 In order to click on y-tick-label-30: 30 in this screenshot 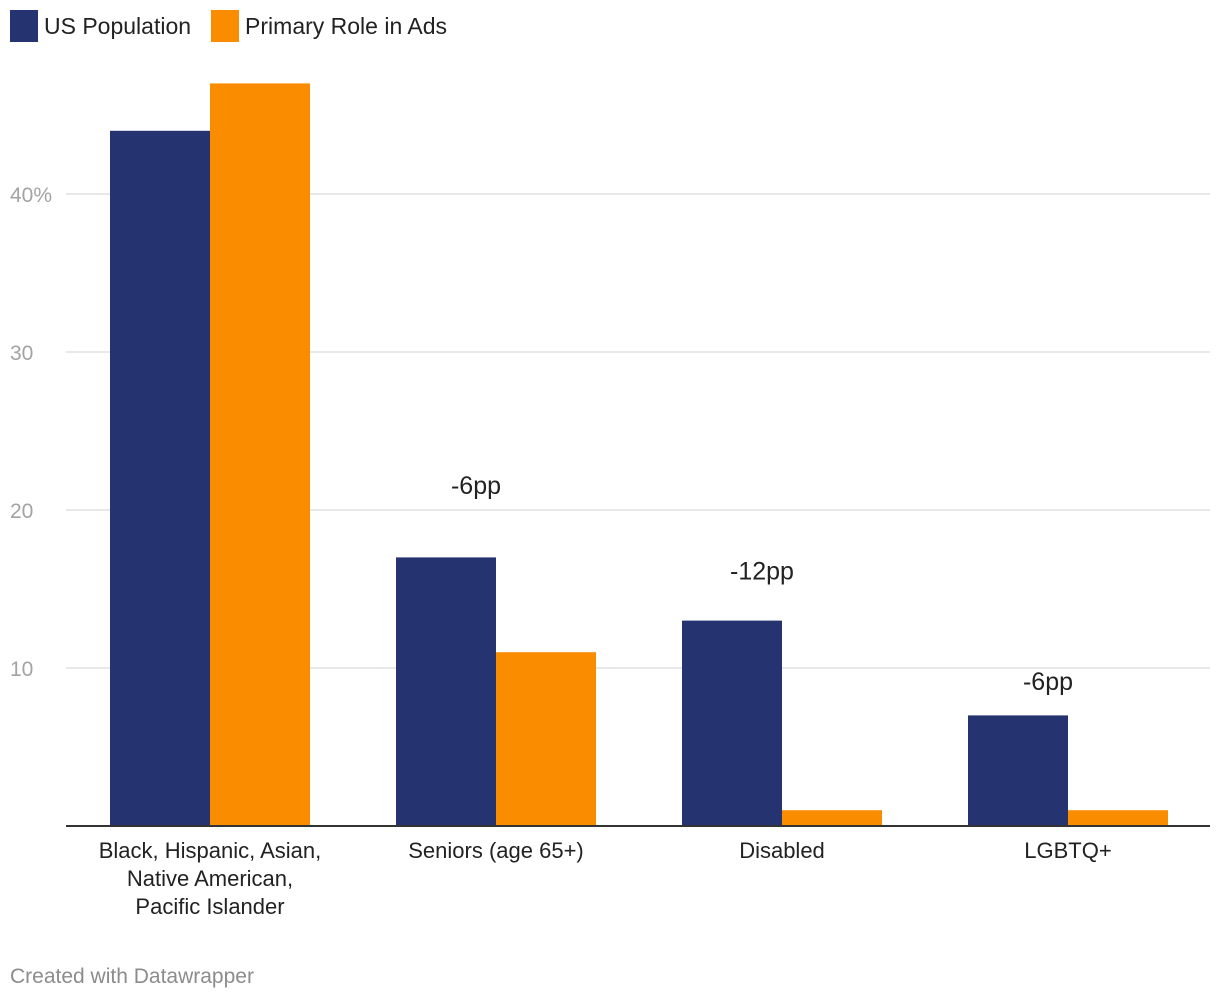, I will do `click(21, 353)`.